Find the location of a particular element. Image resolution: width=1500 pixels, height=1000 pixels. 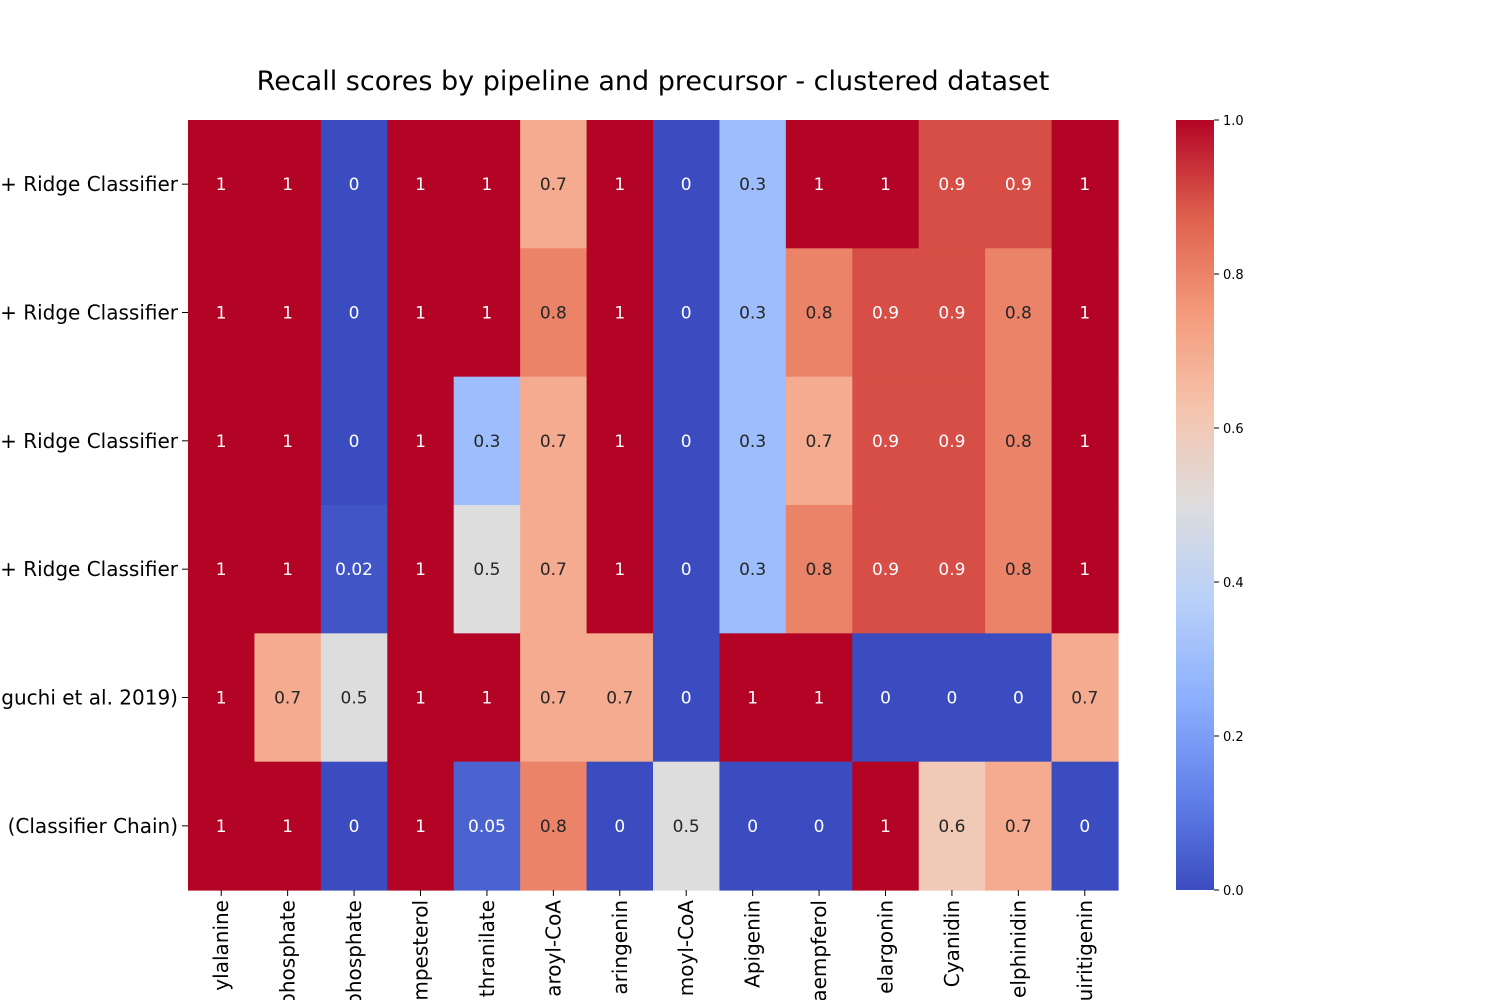

x-tick-label: elargonin is located at coordinates (886, 947).